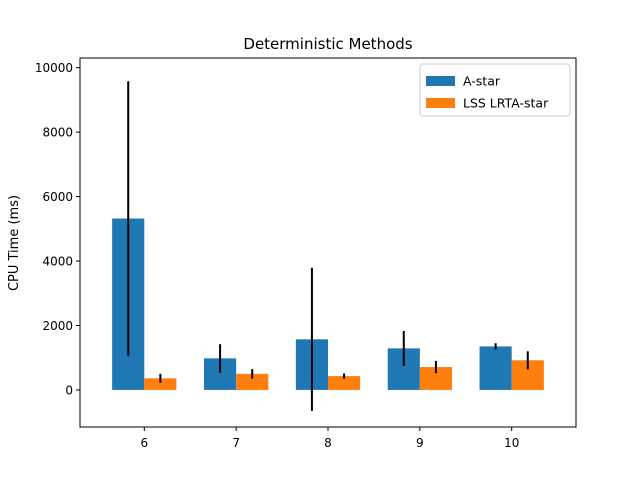 This screenshot has height=480, width=640. What do you see at coordinates (420, 443) in the screenshot?
I see `x-tick-label: 9` at bounding box center [420, 443].